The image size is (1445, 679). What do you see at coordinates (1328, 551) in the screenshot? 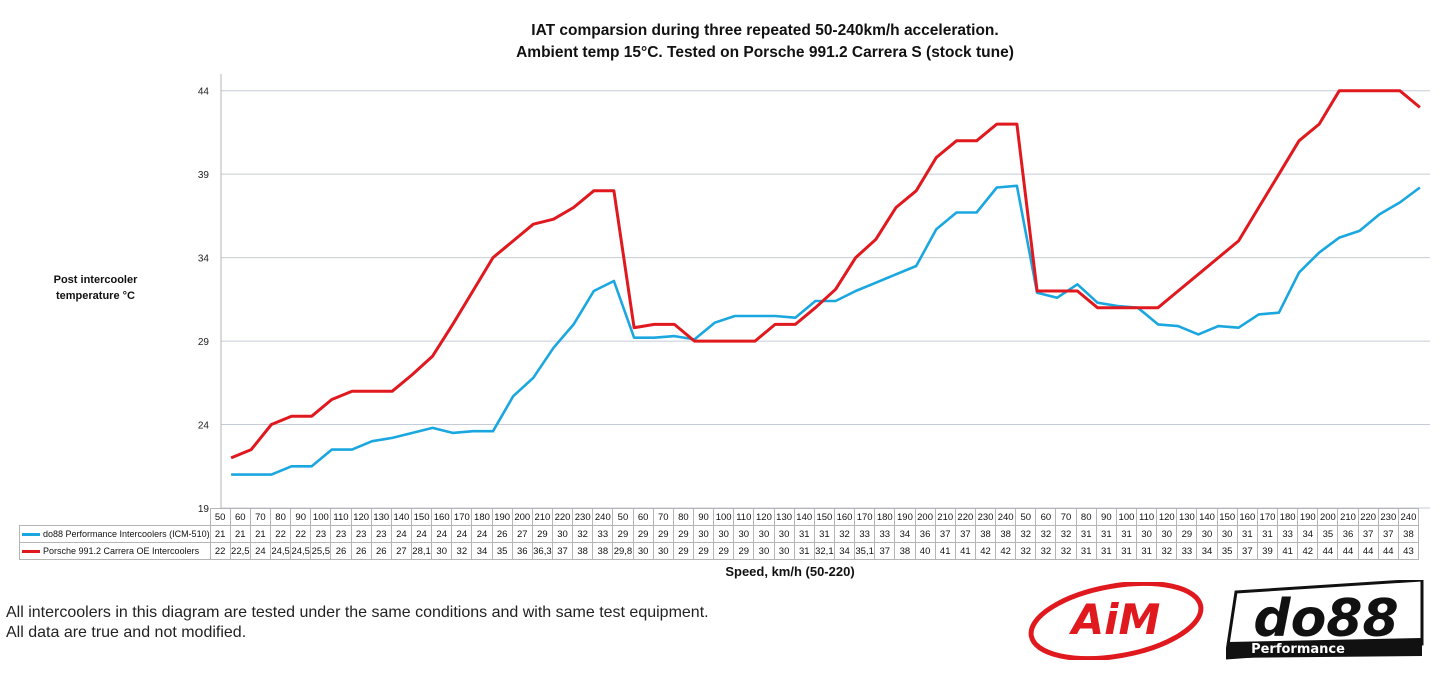
I see `data-label: 44` at bounding box center [1328, 551].